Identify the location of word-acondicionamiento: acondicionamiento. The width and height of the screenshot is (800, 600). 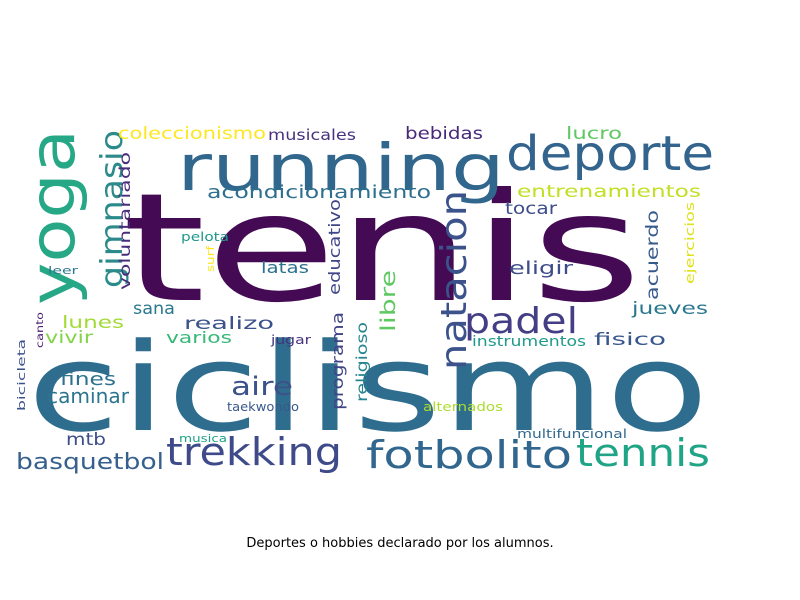
(319, 192).